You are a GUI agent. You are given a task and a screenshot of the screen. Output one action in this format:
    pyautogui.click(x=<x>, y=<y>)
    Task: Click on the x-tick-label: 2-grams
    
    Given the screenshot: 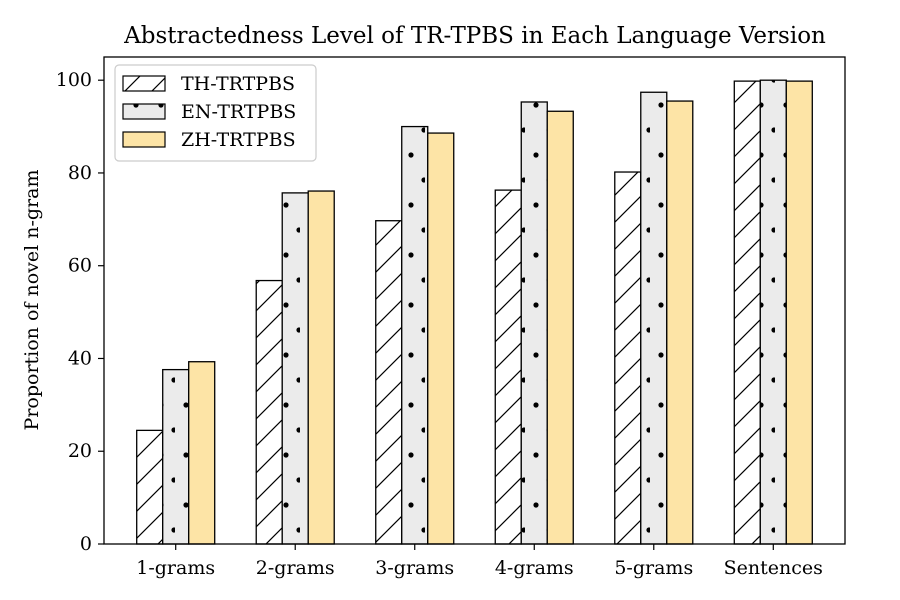 What is the action you would take?
    pyautogui.click(x=295, y=568)
    